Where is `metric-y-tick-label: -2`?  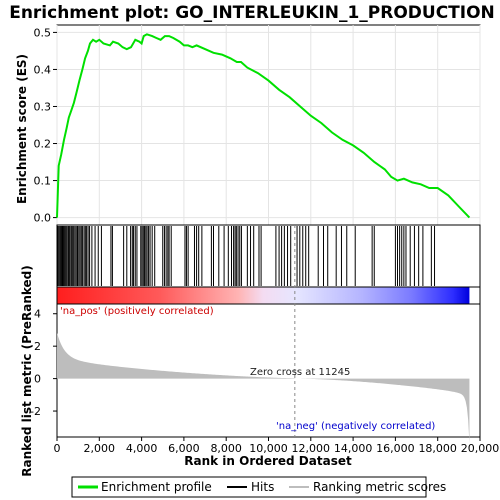
metric-y-tick-label: -2 is located at coordinates (35, 411).